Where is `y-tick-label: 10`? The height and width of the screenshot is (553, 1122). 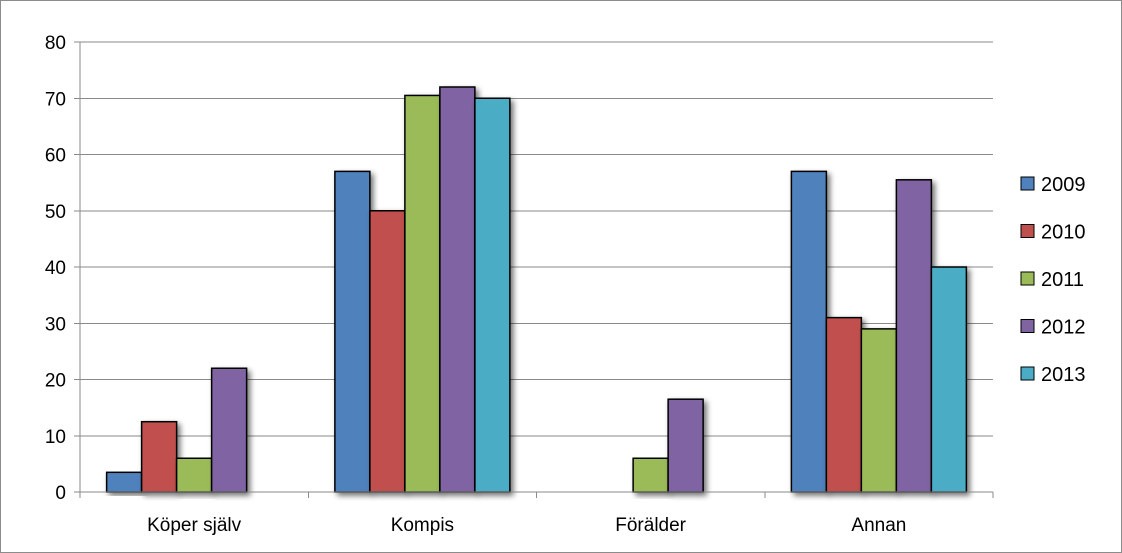
y-tick-label: 10 is located at coordinates (55, 437).